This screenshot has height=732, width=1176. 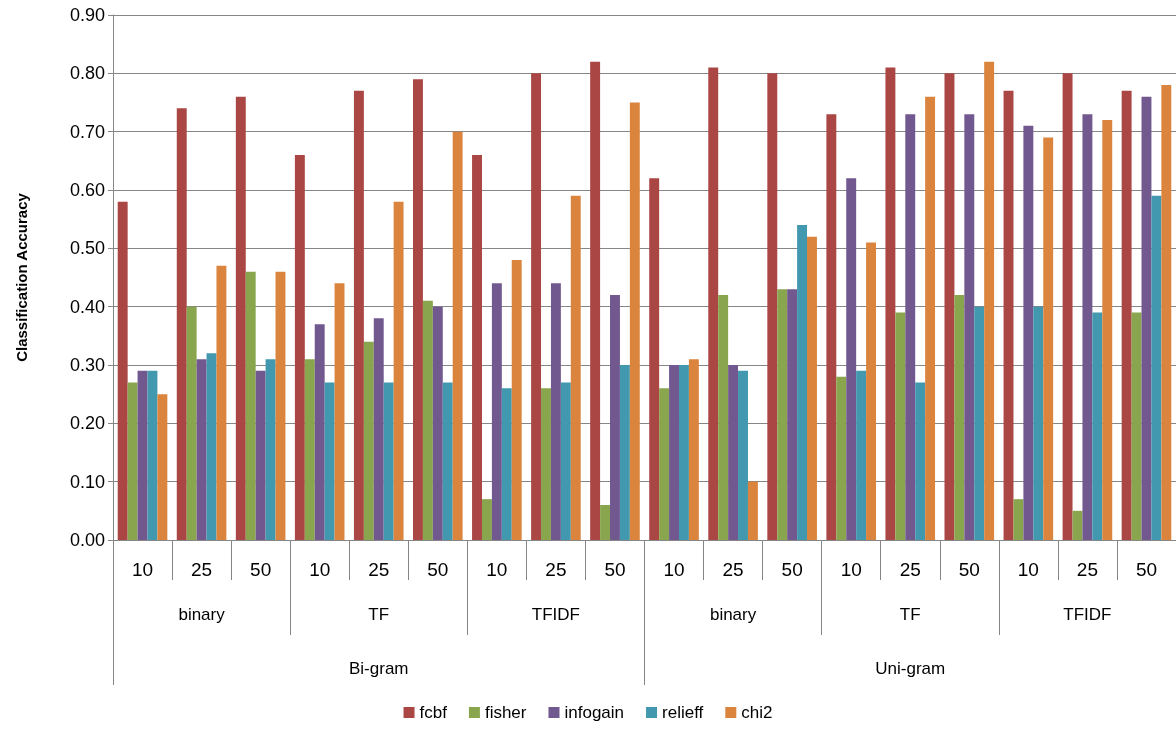 What do you see at coordinates (733, 614) in the screenshot?
I see `text: binary` at bounding box center [733, 614].